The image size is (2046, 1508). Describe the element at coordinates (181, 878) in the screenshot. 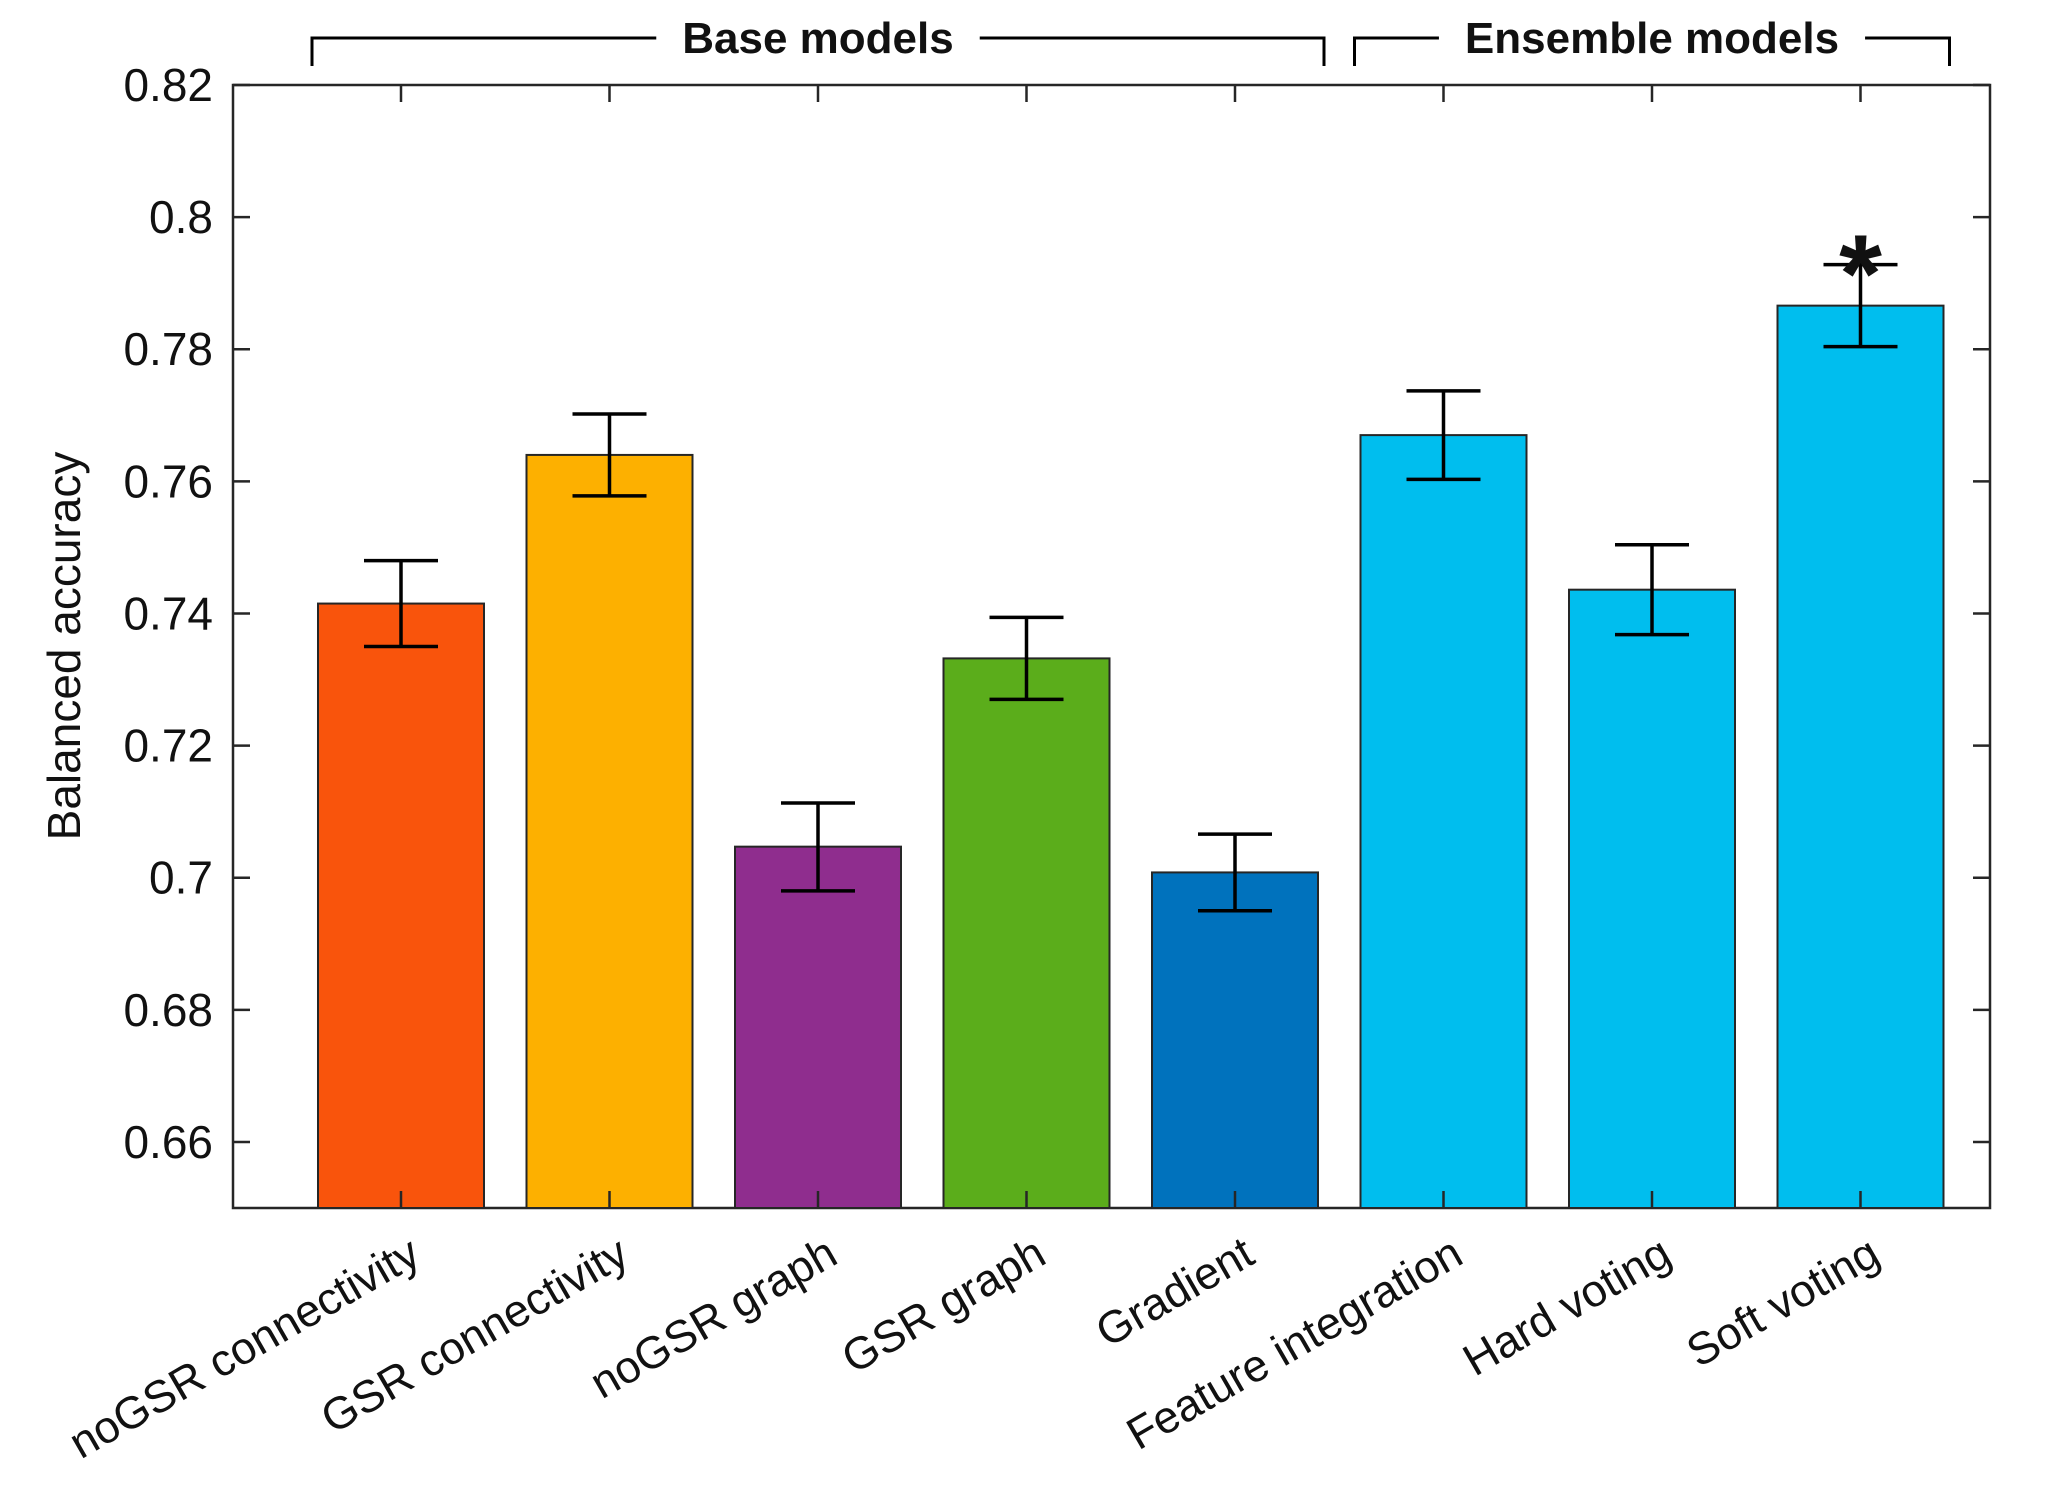

I see `y-tick-label: 0.7` at that location.